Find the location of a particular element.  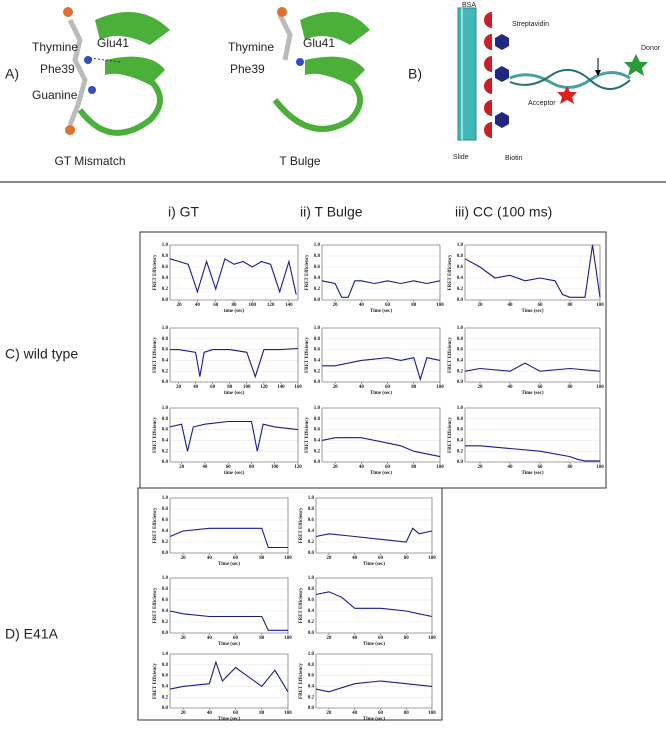

x-tick-label: 120 is located at coordinates (298, 467).